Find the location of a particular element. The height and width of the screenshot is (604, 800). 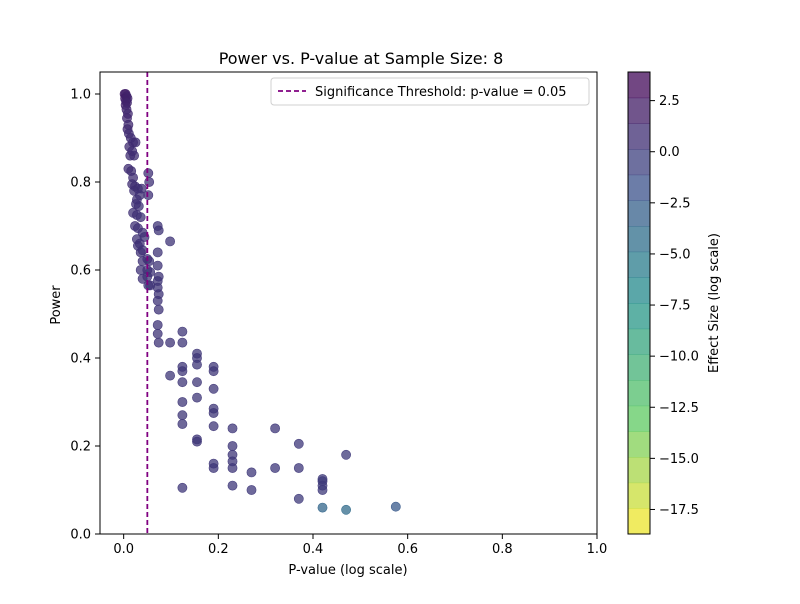

y-tick-label: 0.0 is located at coordinates (80, 535).